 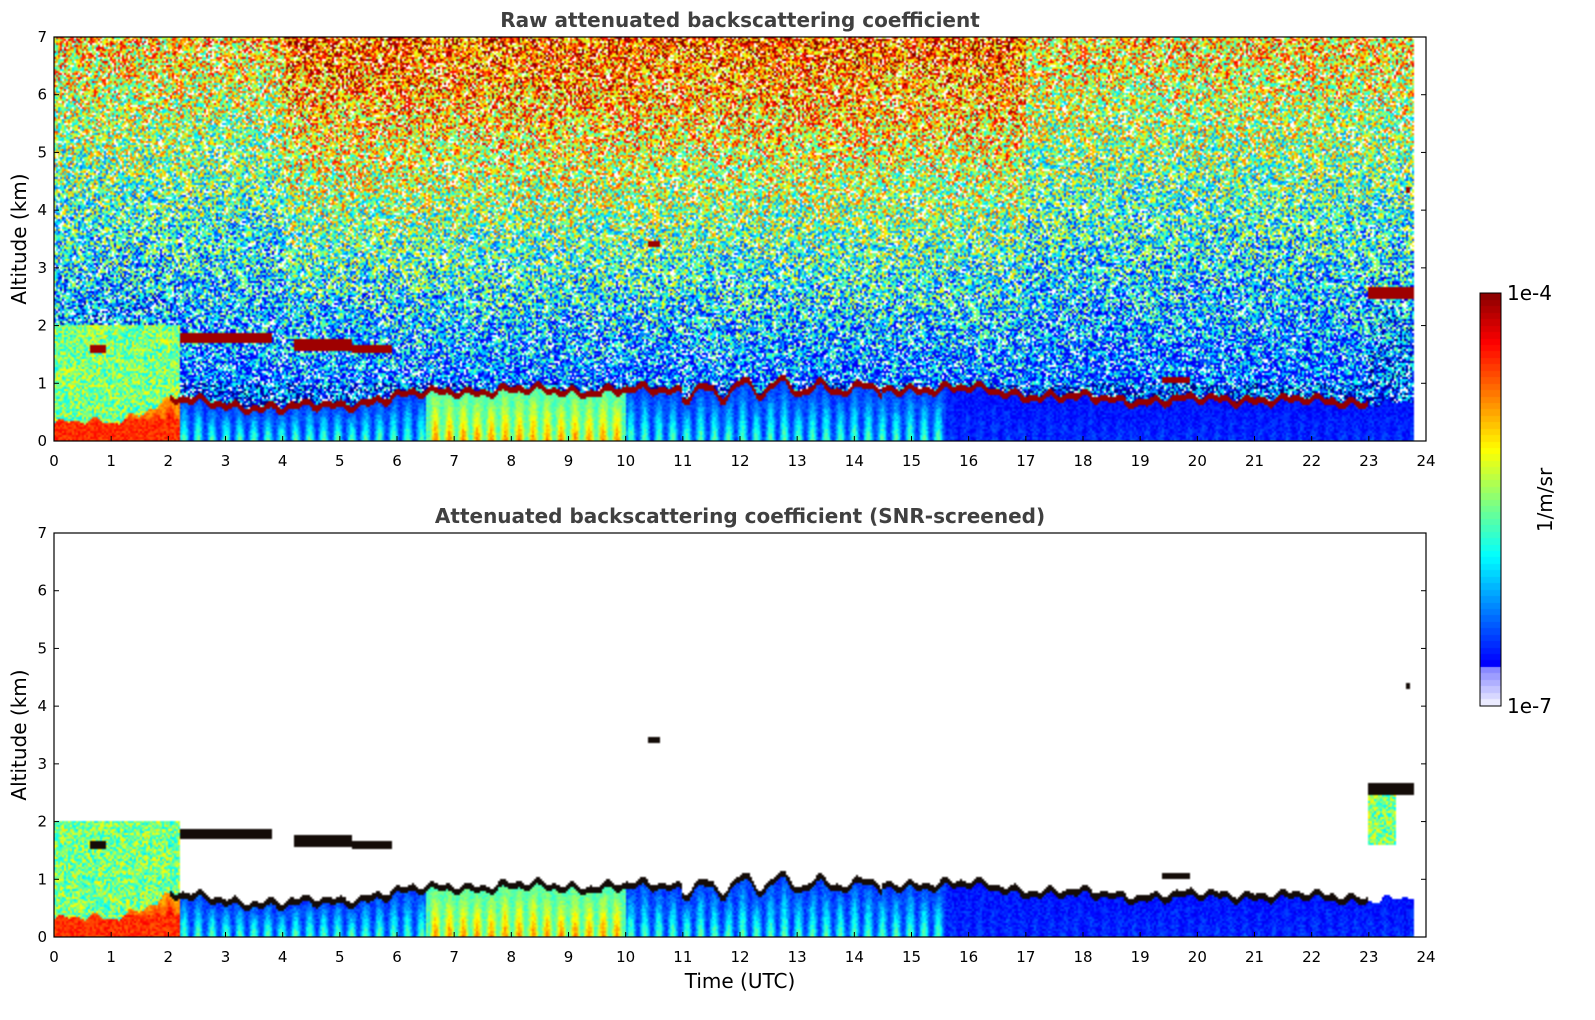 I want to click on colorbar: 1e-4 1e-7 1/m/sr, so click(x=1518, y=499).